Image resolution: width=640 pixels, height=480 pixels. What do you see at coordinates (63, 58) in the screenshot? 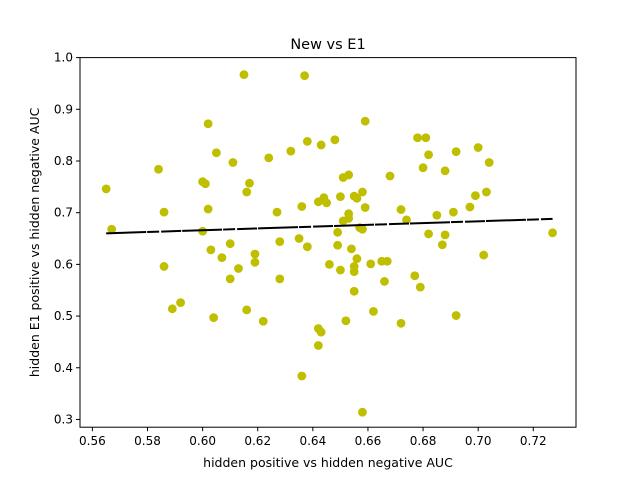
I see `y-tick-label: 1.0` at bounding box center [63, 58].